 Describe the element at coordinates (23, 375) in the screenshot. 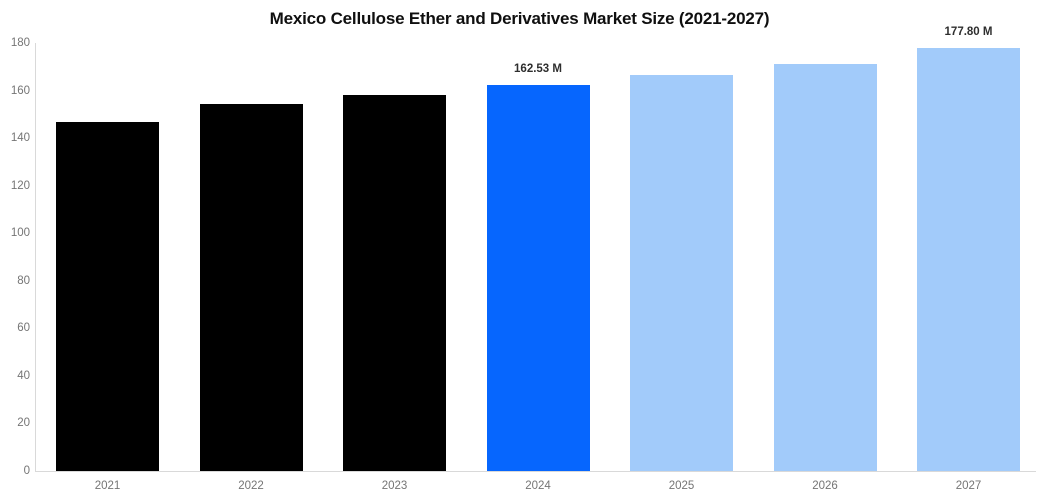

I see `y-tick-label-40: 40` at that location.